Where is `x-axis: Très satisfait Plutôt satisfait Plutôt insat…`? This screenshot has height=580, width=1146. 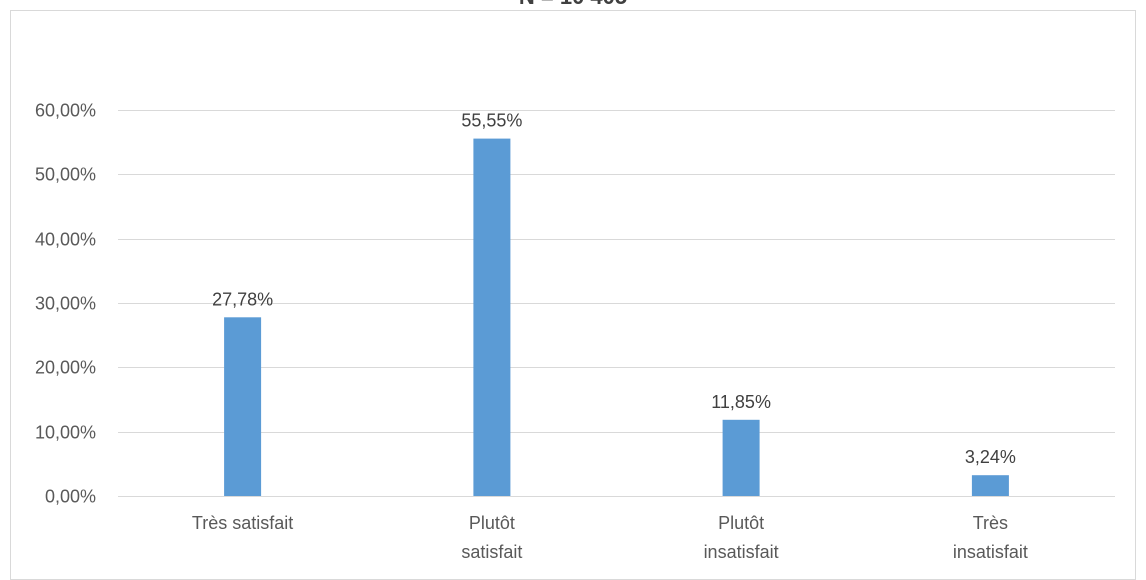 x-axis: Très satisfait Plutôt satisfait Plutôt insat… is located at coordinates (610, 537).